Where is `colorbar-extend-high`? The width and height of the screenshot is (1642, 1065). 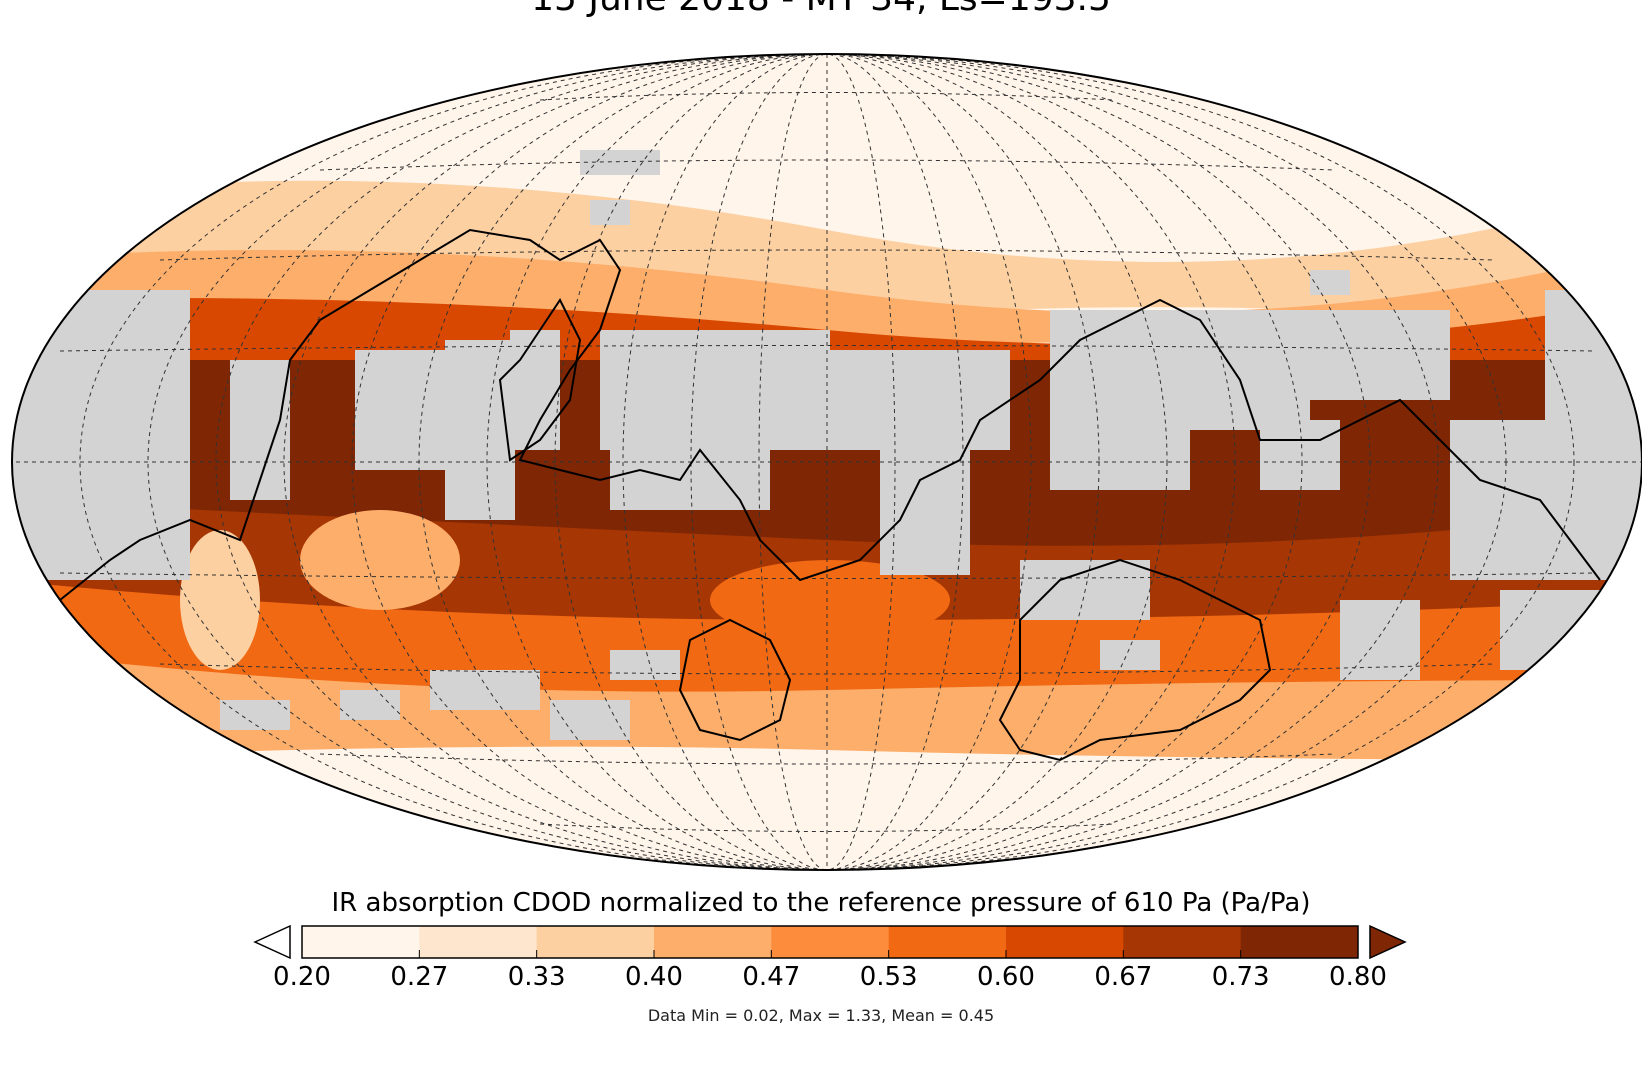
colorbar-extend-high is located at coordinates (1388, 942).